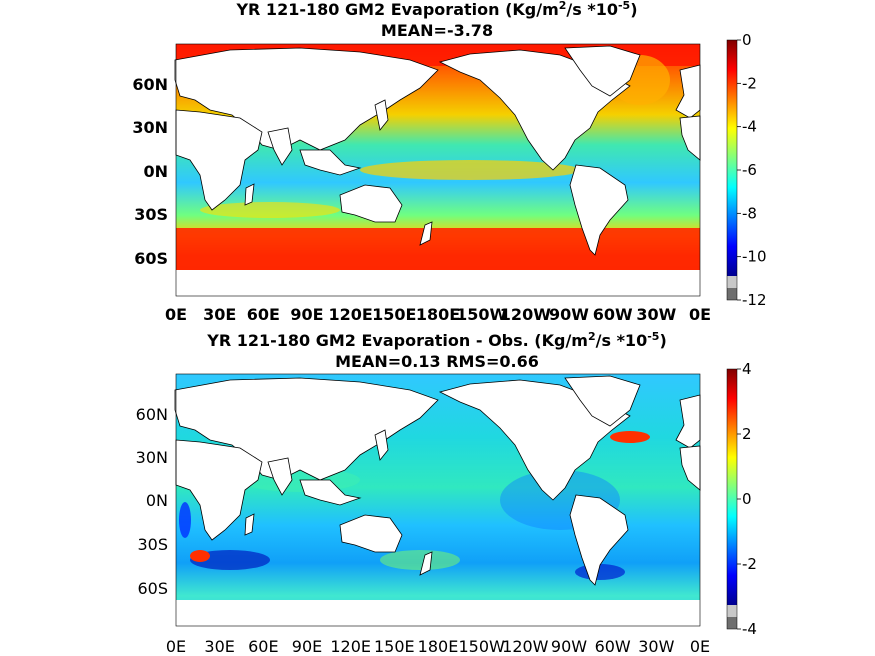 The image size is (875, 656). Describe the element at coordinates (437, 361) in the screenshot. I see `chart-2-subtitle: MEAN=0.13 RMS=0.66` at that location.